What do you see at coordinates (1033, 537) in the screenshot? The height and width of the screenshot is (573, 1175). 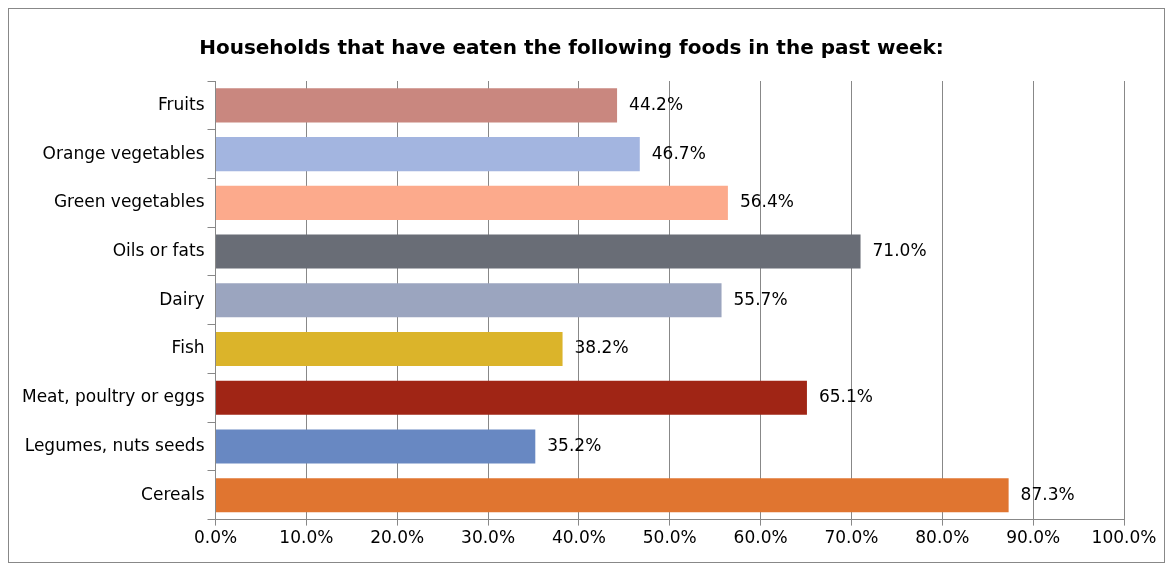 I see `x-tick-label: 90.0%` at bounding box center [1033, 537].